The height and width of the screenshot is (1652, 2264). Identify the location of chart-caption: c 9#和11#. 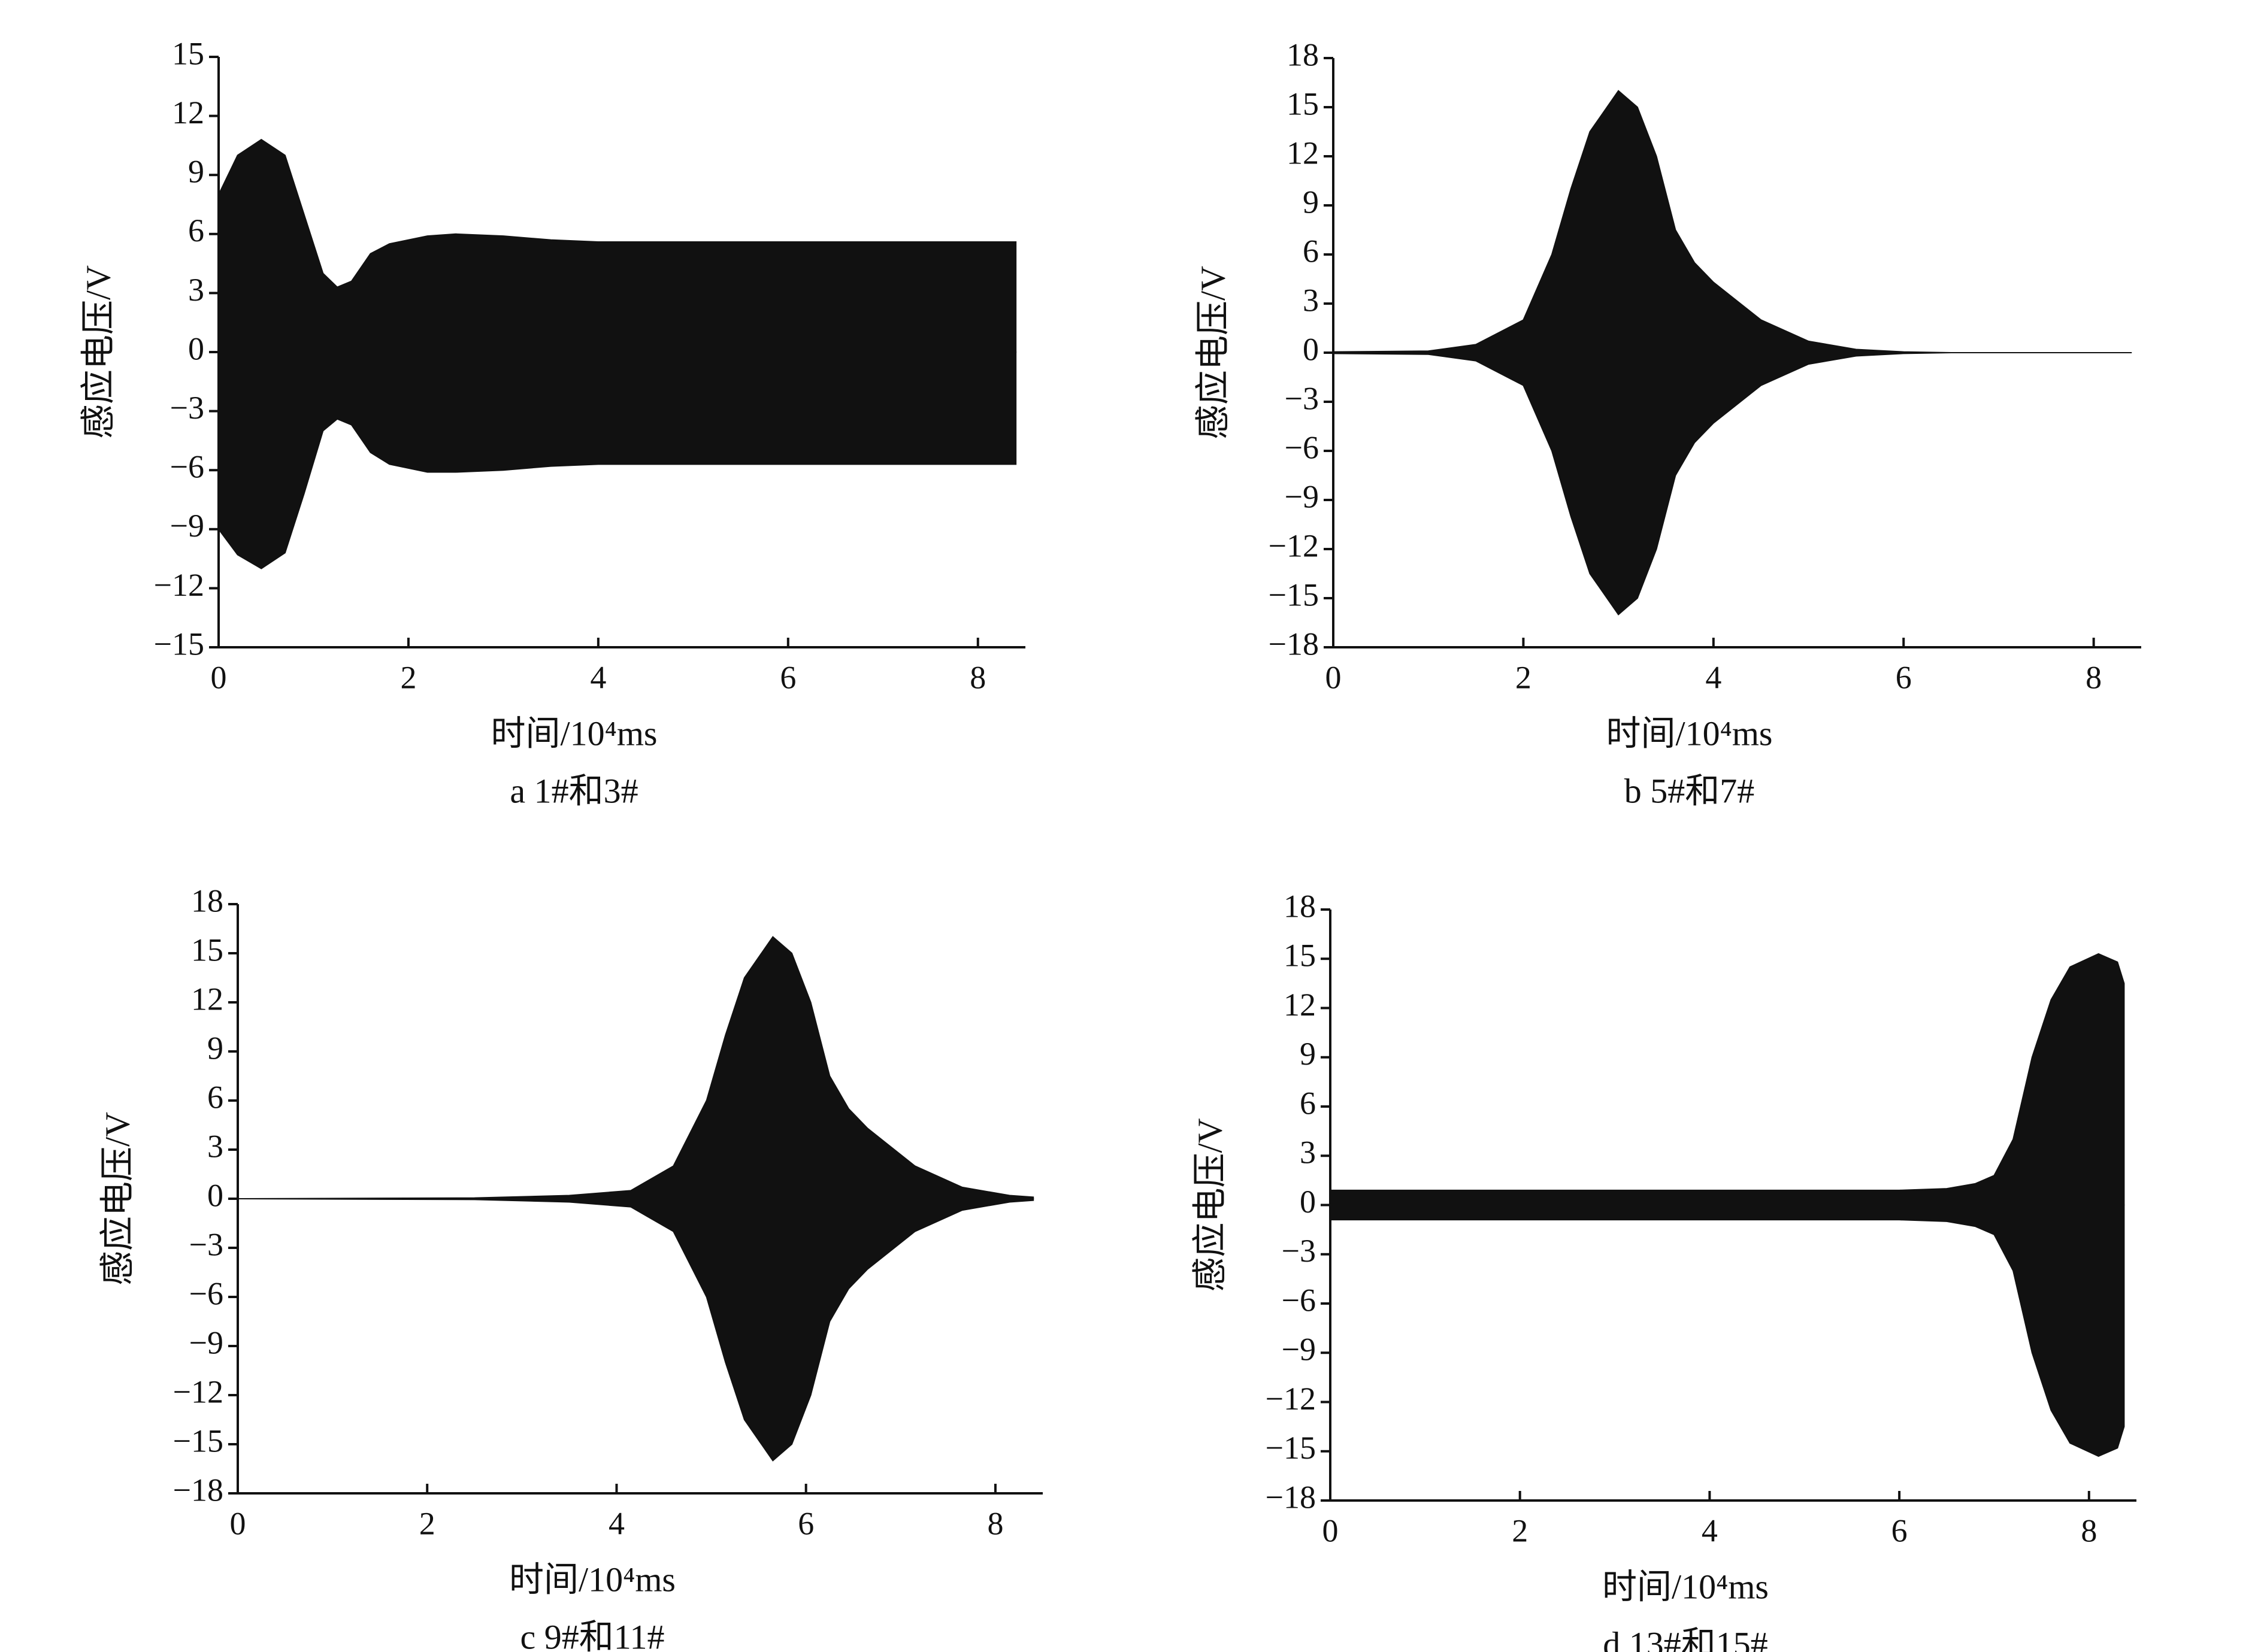
(592, 1634).